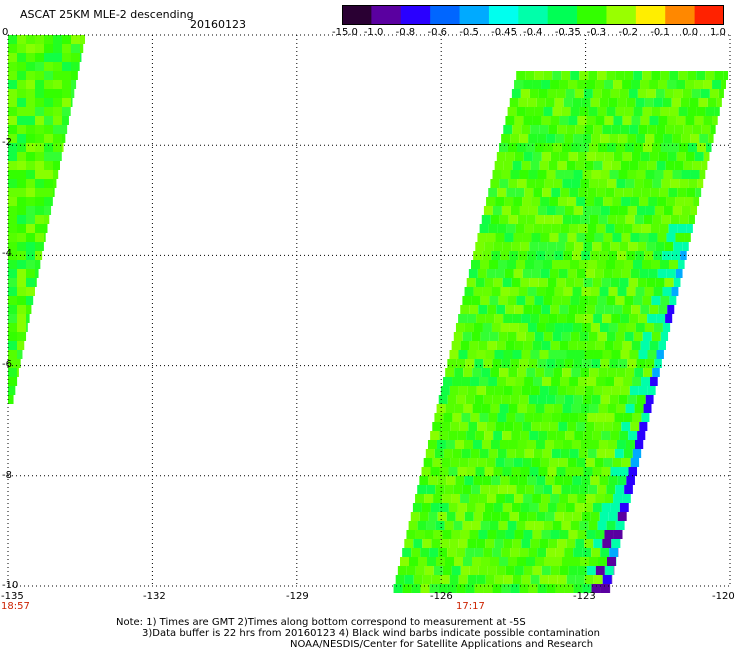  What do you see at coordinates (5, 32) in the screenshot?
I see `y-tick-0: 0` at bounding box center [5, 32].